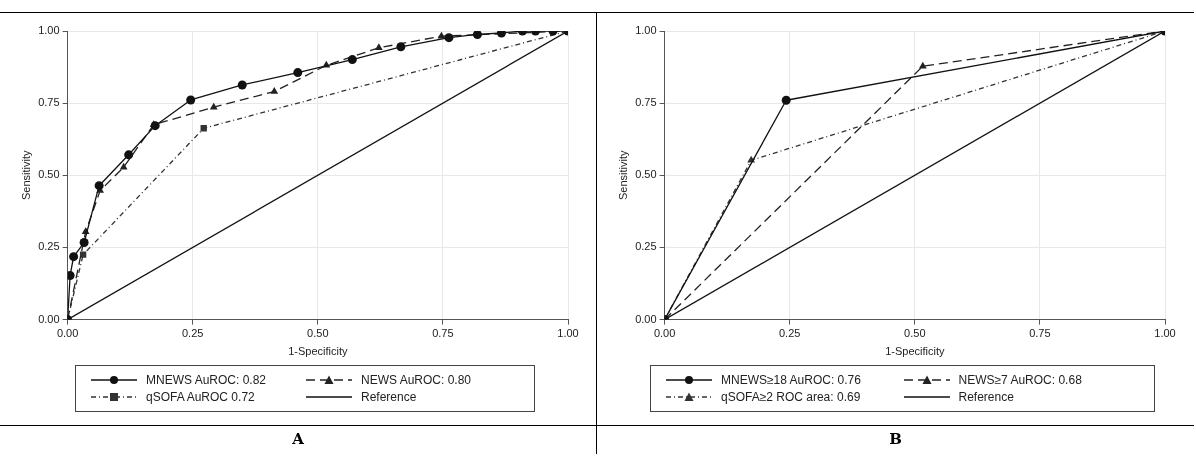  Describe the element at coordinates (298, 439) in the screenshot. I see `text: A` at that location.